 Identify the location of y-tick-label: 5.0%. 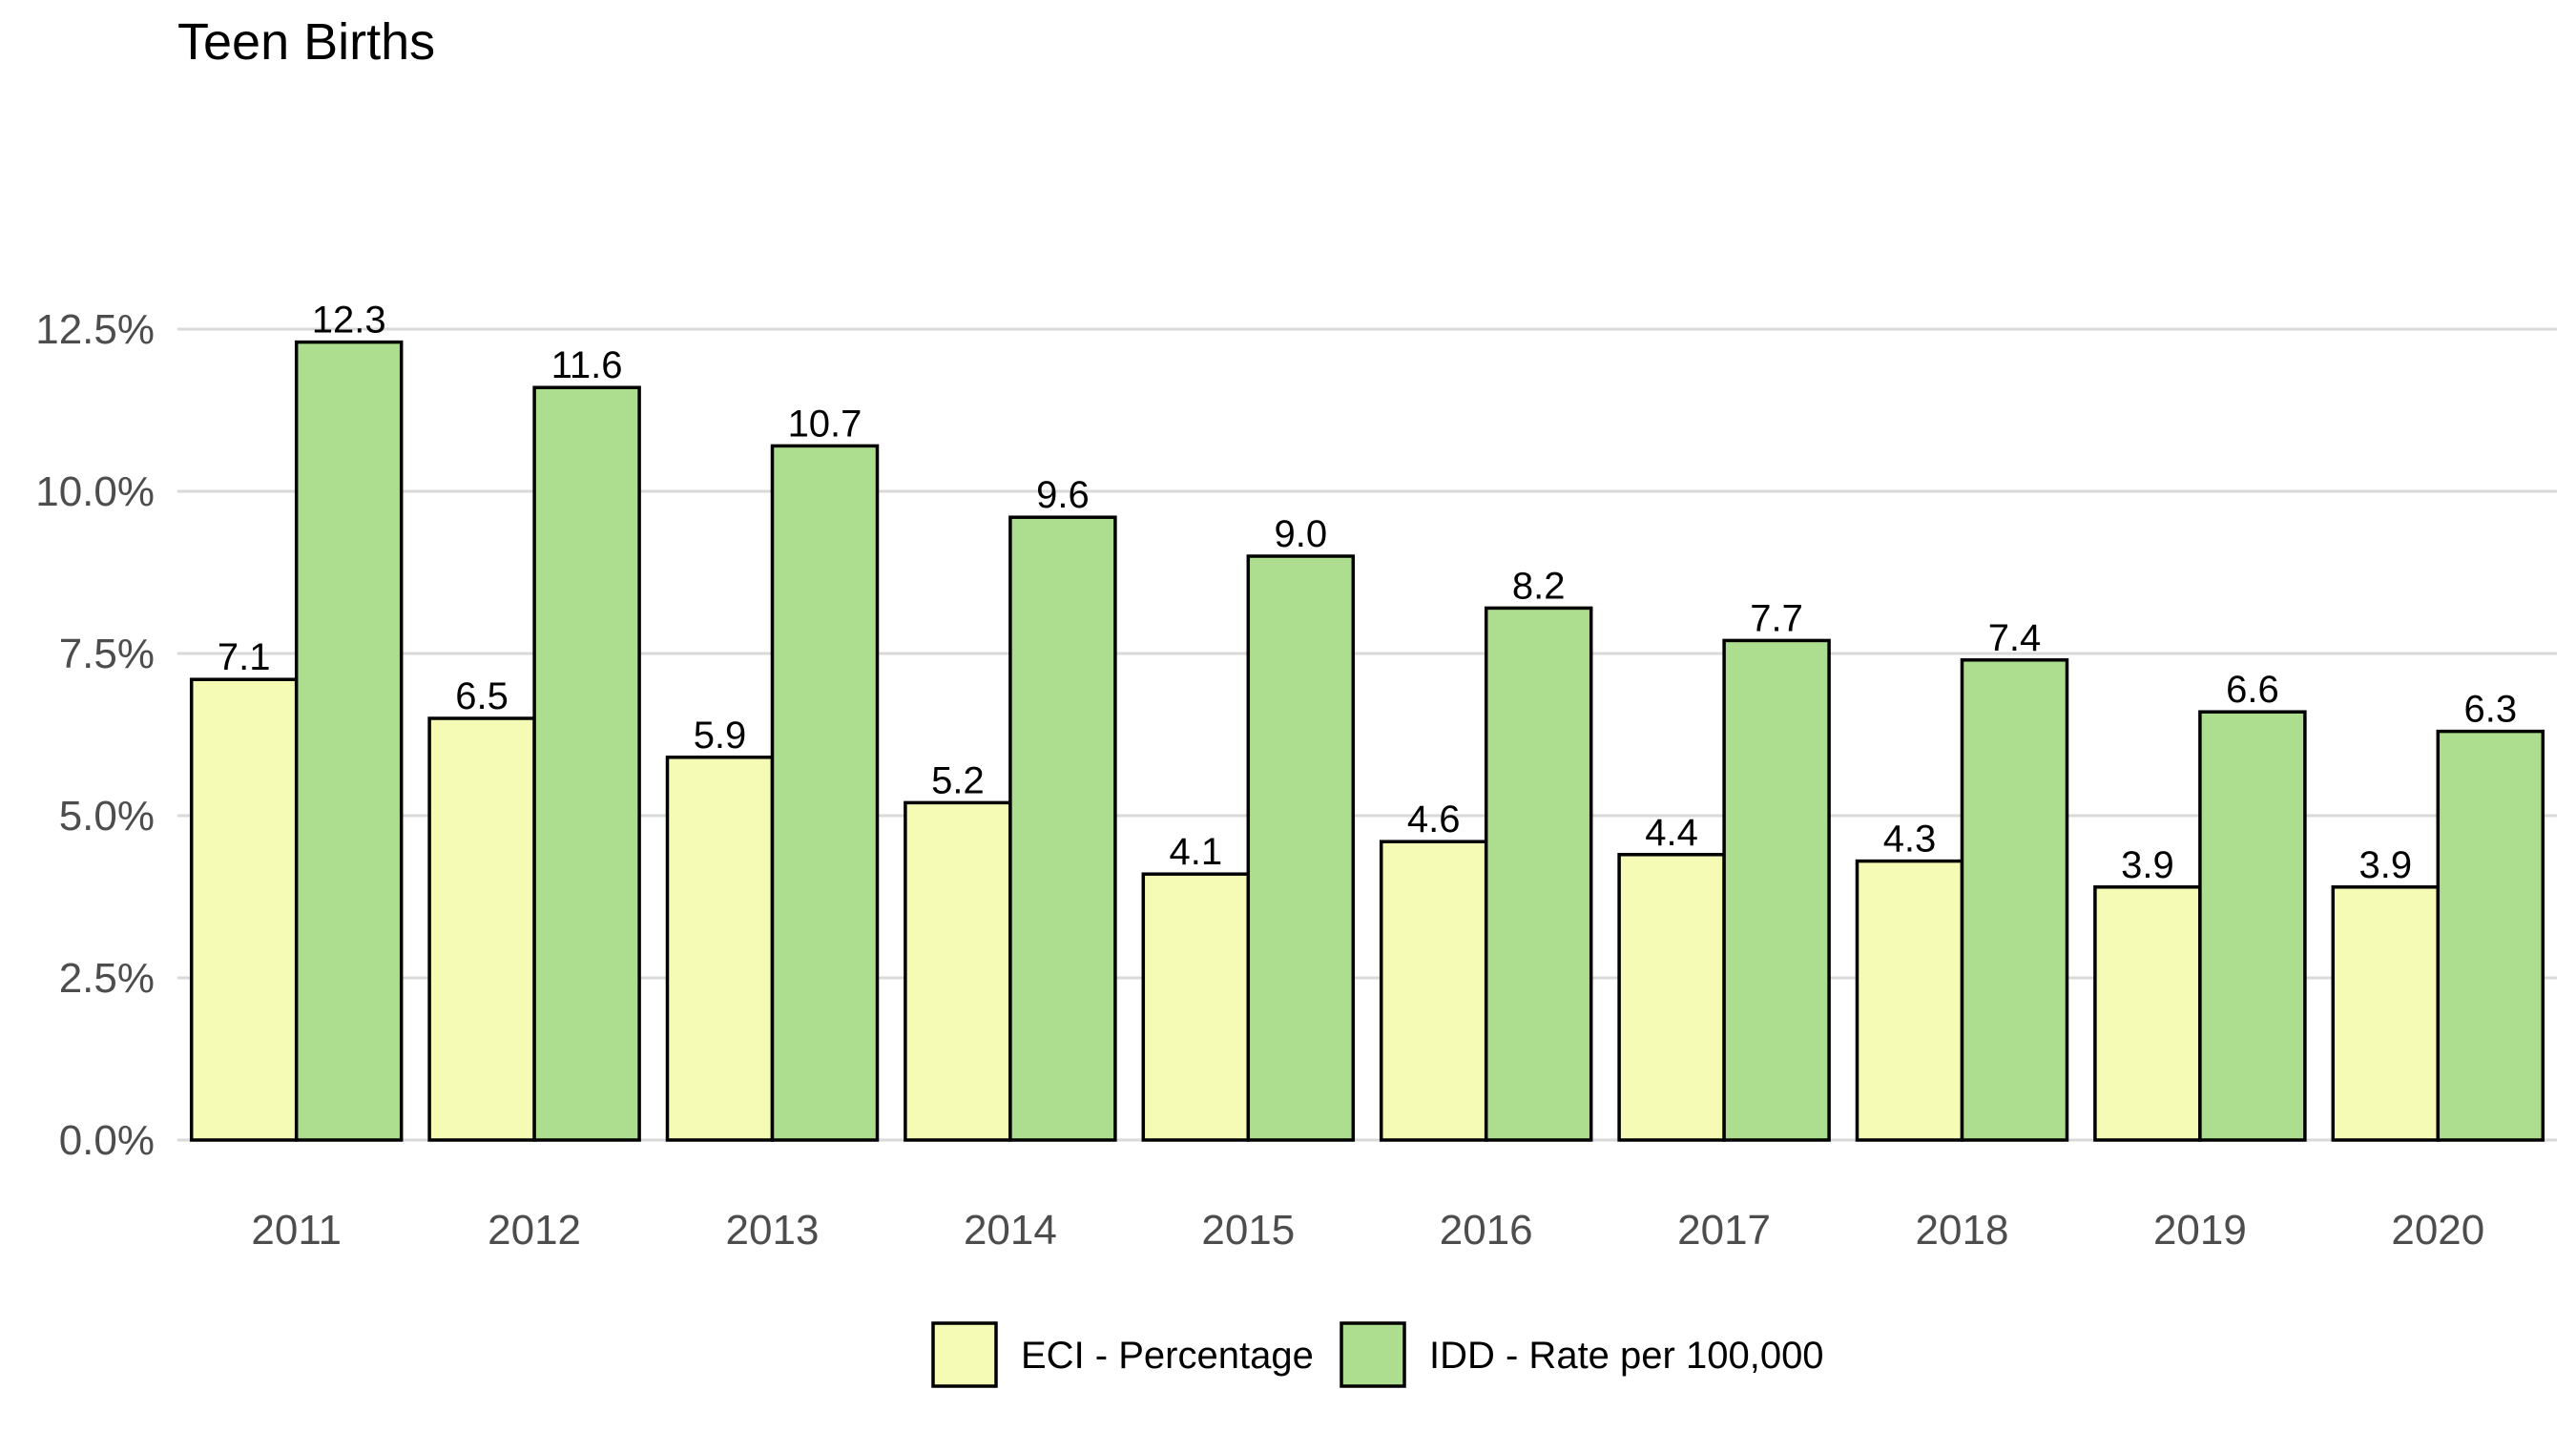
(107, 816).